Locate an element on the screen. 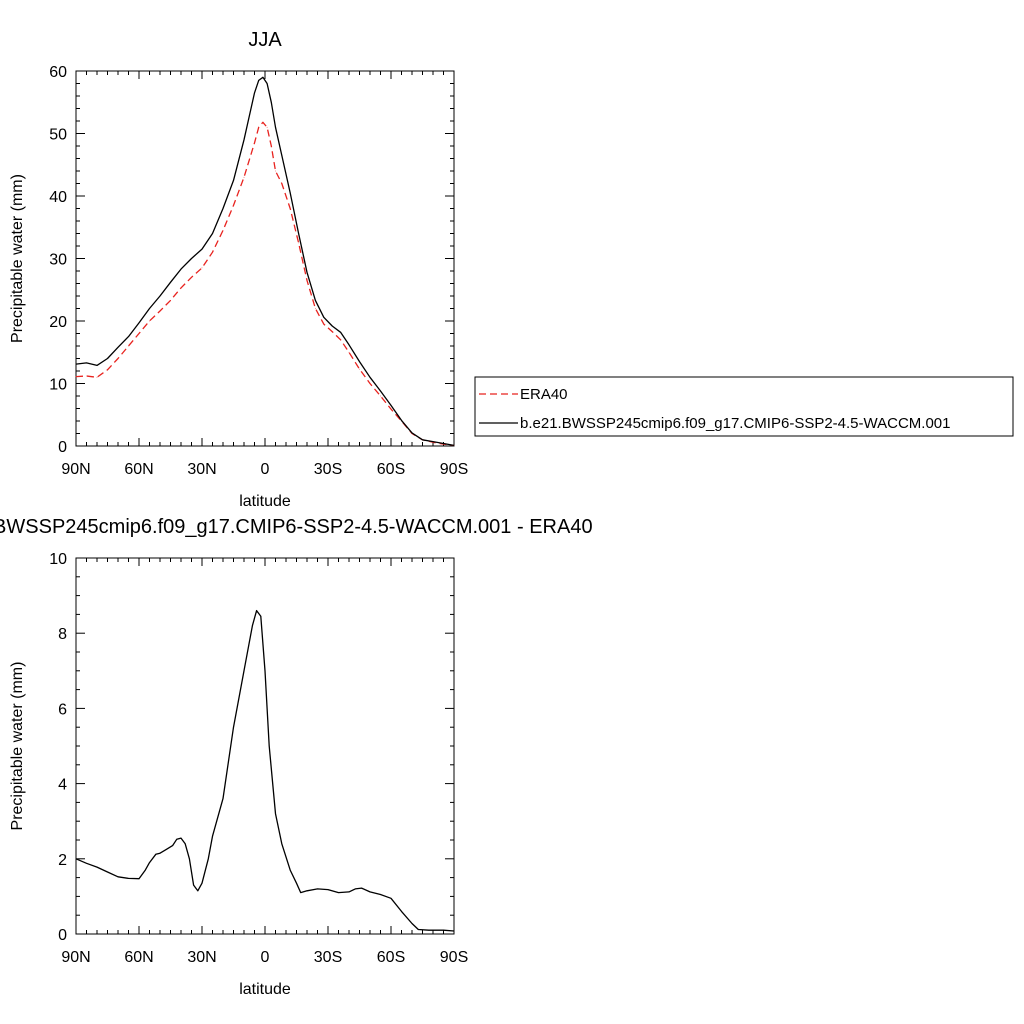 The image size is (1024, 1024). x-tick-label: 30S is located at coordinates (328, 469).